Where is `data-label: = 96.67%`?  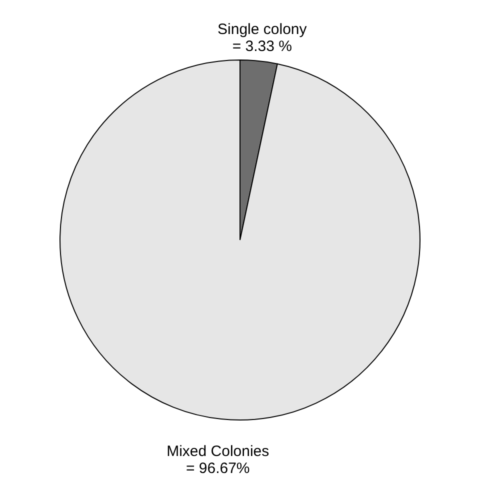 data-label: = 96.67% is located at coordinates (218, 468).